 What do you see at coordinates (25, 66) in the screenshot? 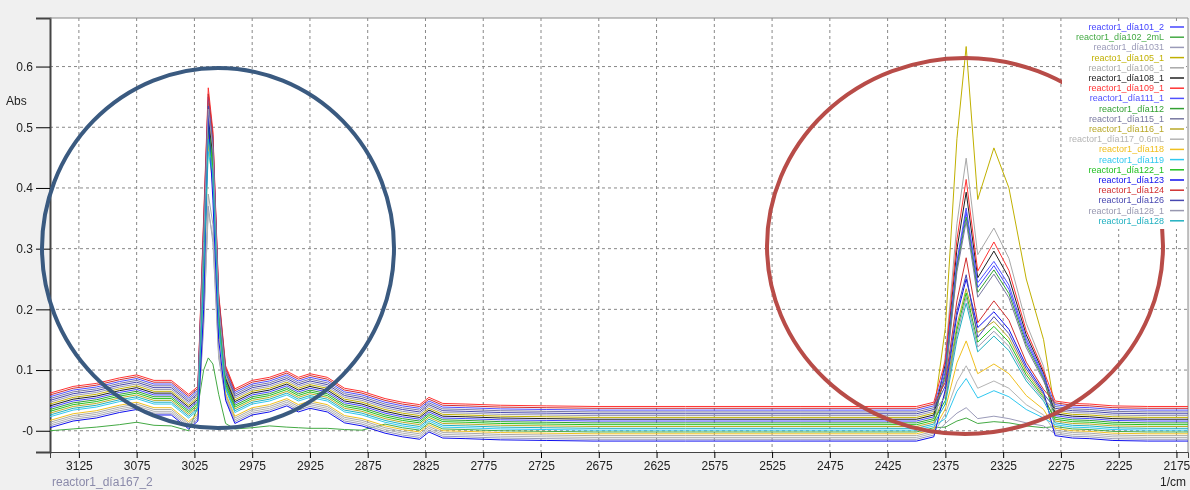
I see `y-tick-label: 0.6` at bounding box center [25, 66].